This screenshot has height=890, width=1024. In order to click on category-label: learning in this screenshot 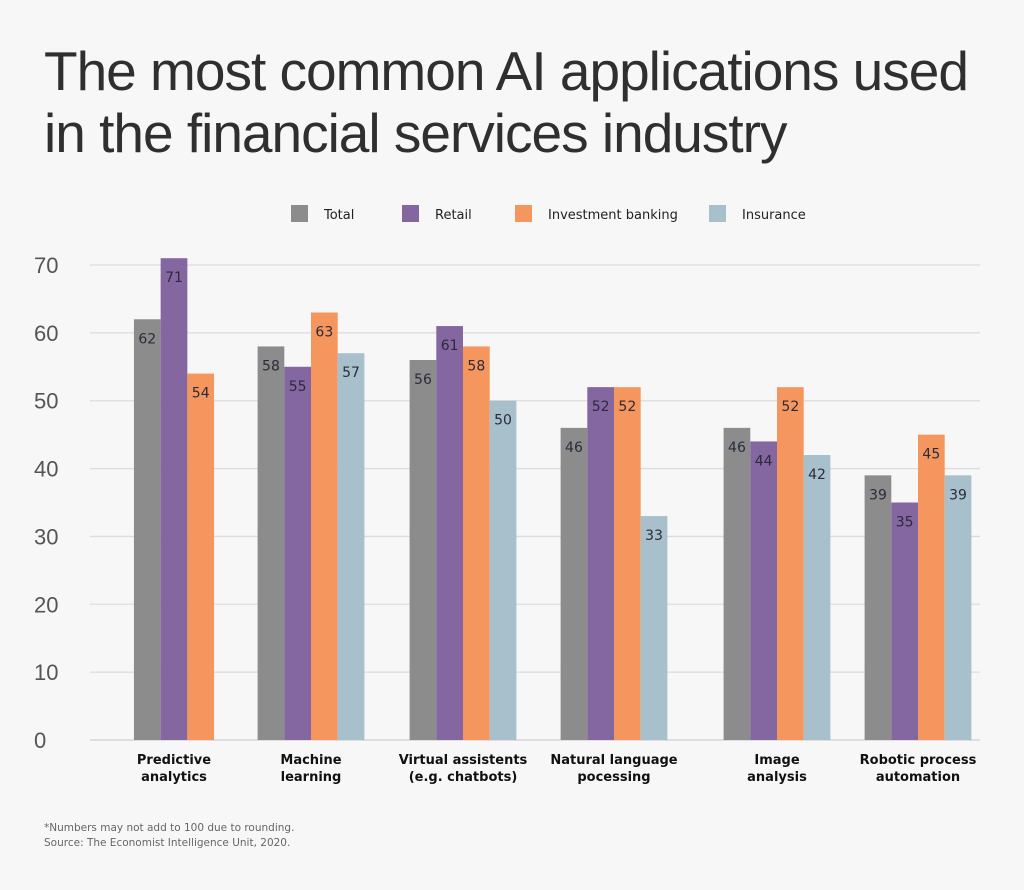, I will do `click(311, 777)`.